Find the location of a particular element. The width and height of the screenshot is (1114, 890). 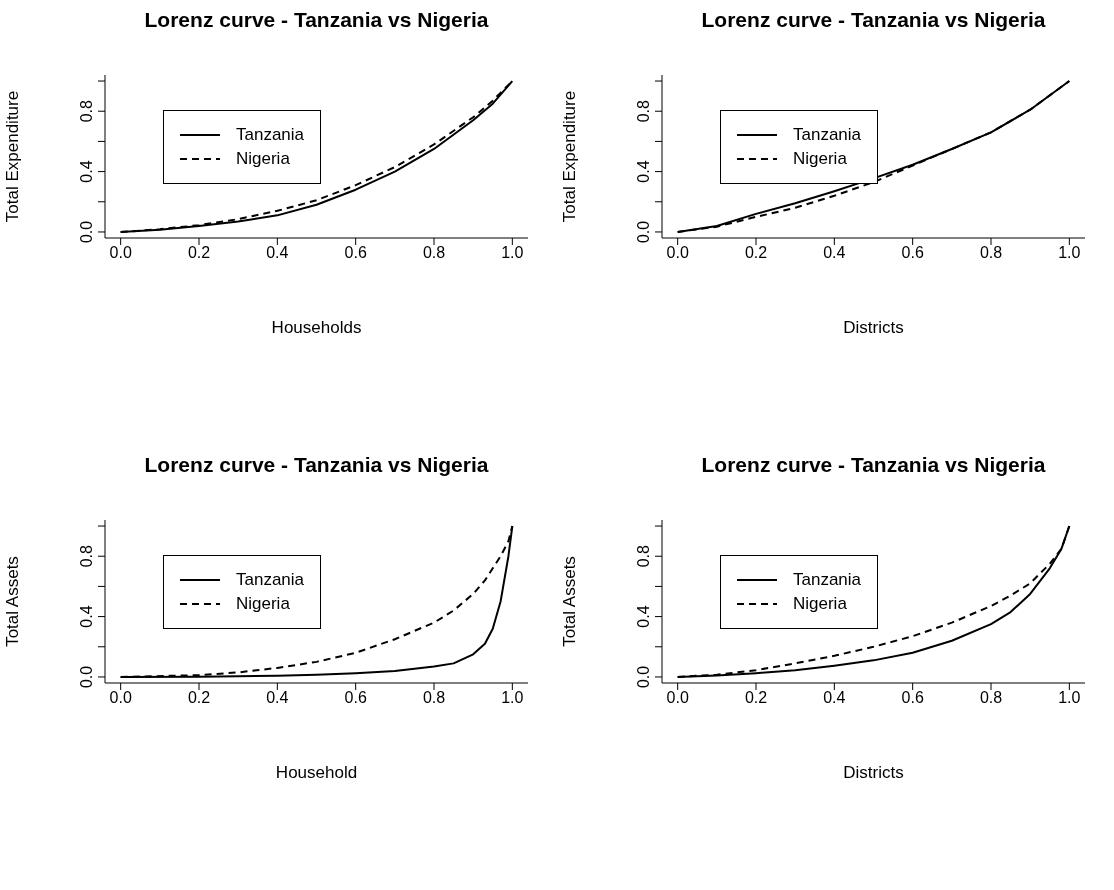

x-axis-title: Households is located at coordinates (316, 327).